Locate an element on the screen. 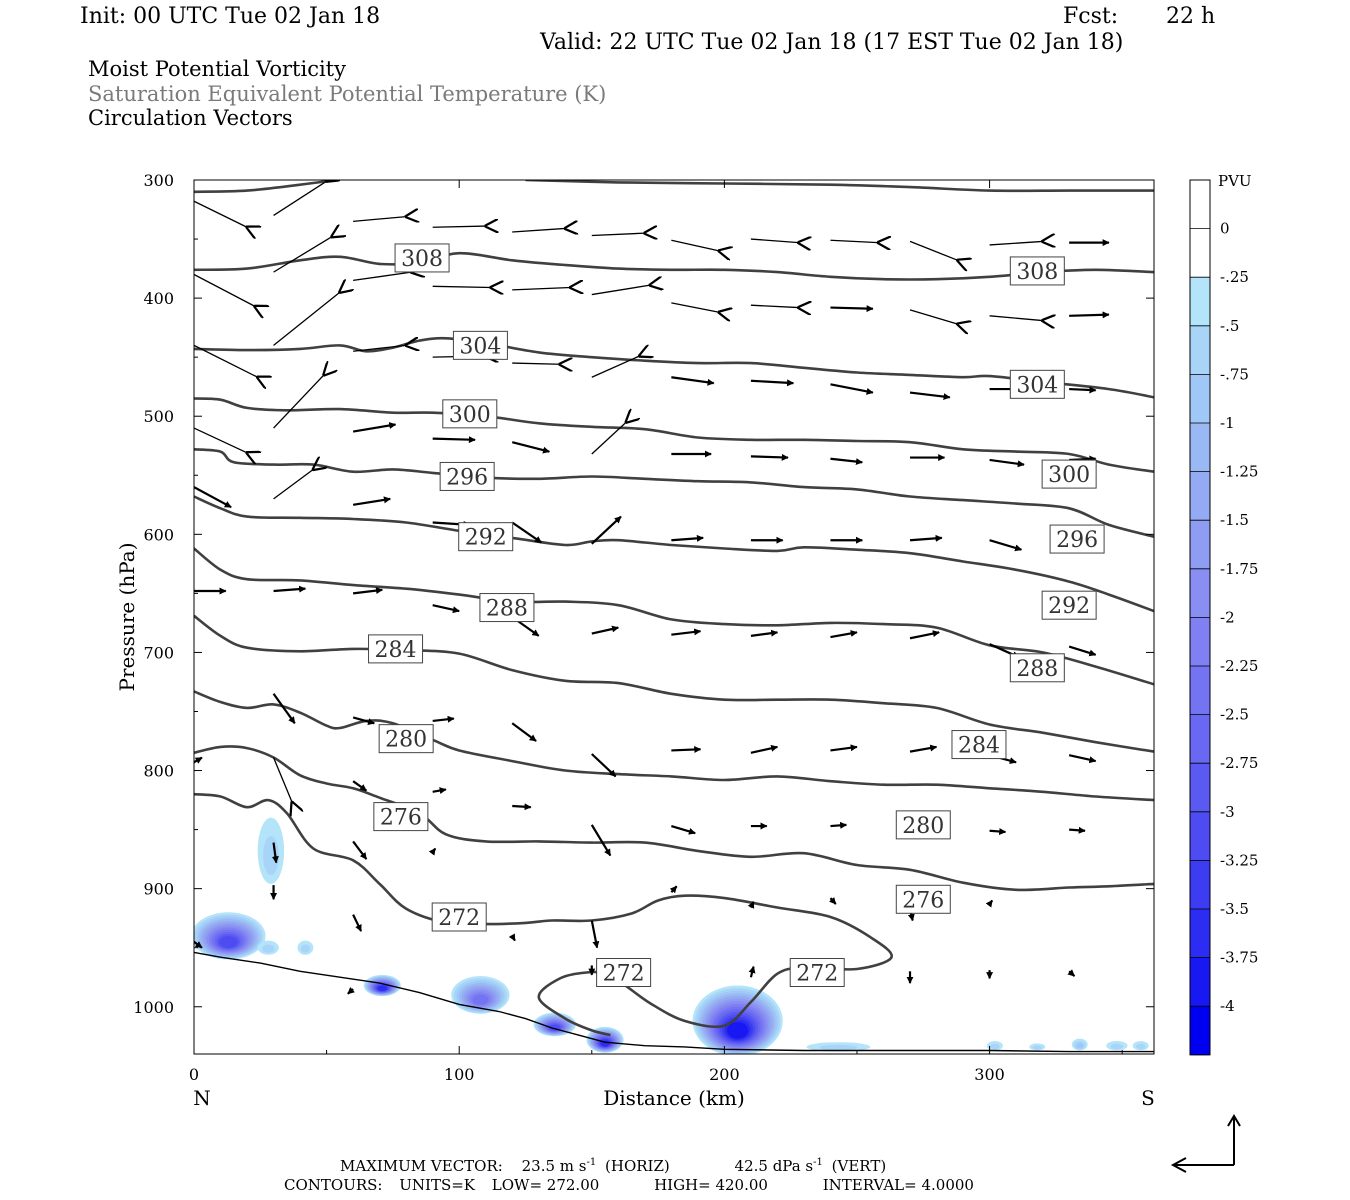  contour-label: 284 is located at coordinates (396, 650).